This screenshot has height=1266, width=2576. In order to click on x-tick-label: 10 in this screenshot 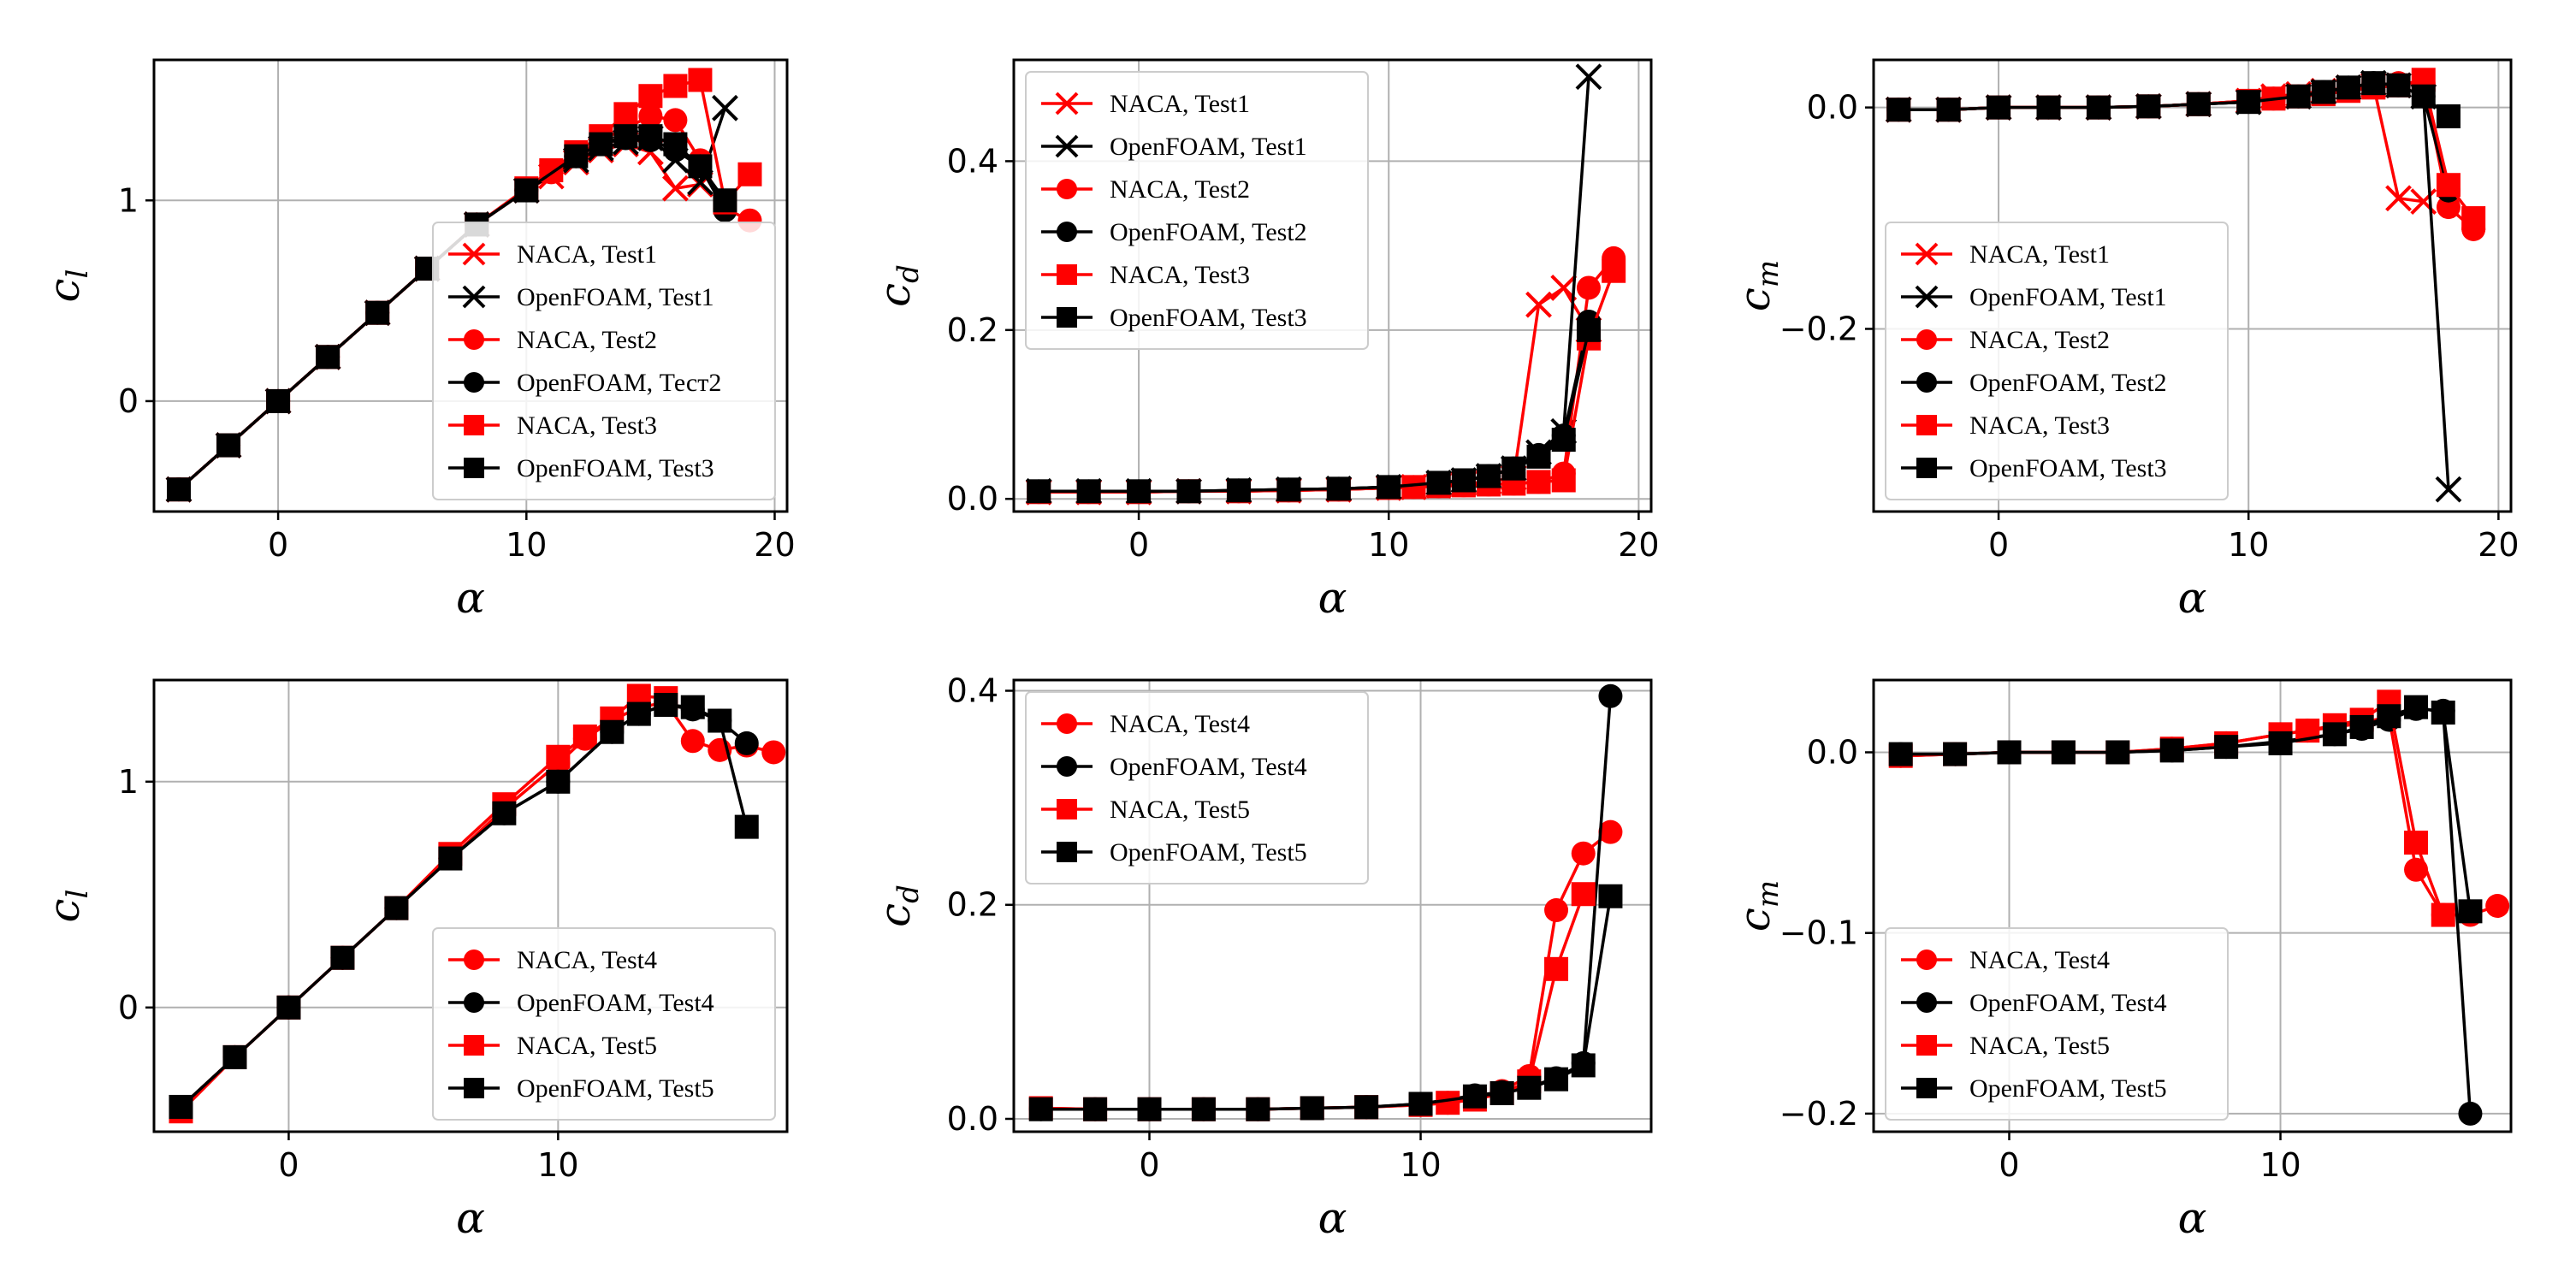, I will do `click(1420, 1165)`.